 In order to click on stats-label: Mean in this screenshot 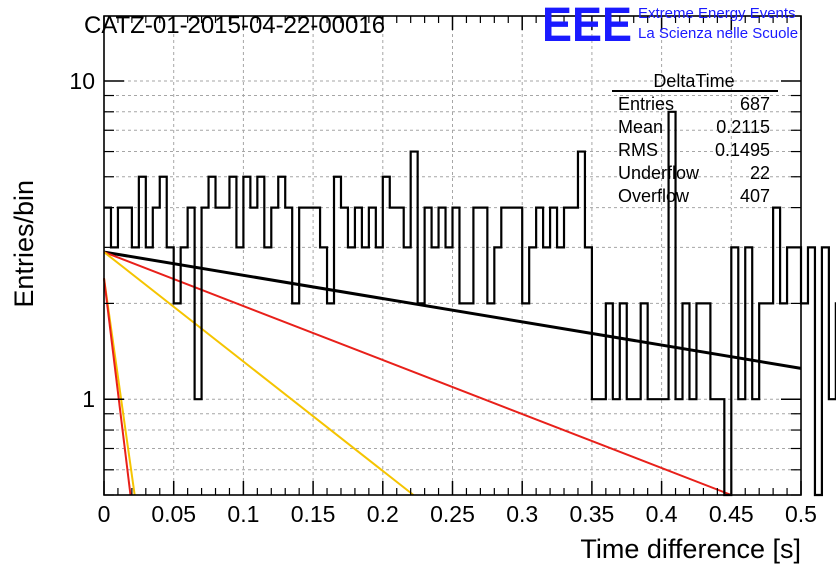, I will do `click(640, 127)`.